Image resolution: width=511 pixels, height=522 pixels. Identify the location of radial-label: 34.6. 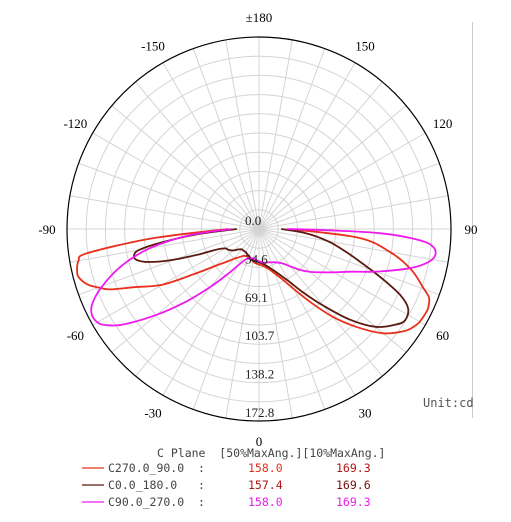
(256, 258).